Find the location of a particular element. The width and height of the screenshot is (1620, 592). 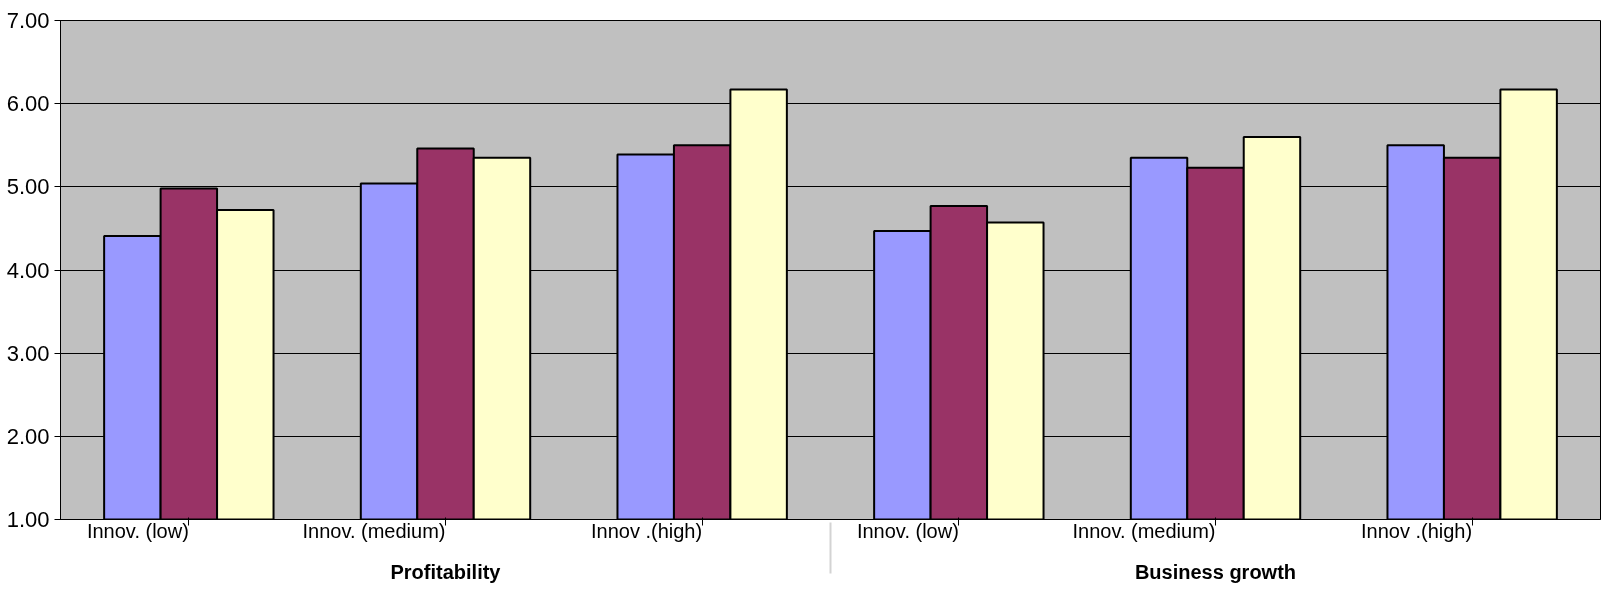

y-tick-label: 1.00 is located at coordinates (28, 519).